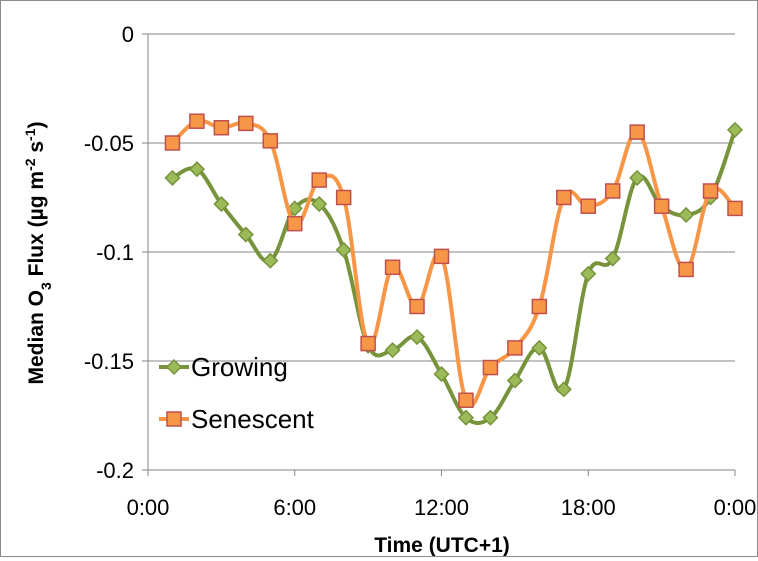 This screenshot has height=561, width=758. Describe the element at coordinates (46, 286) in the screenshot. I see `y-axis-title-part: 3` at that location.